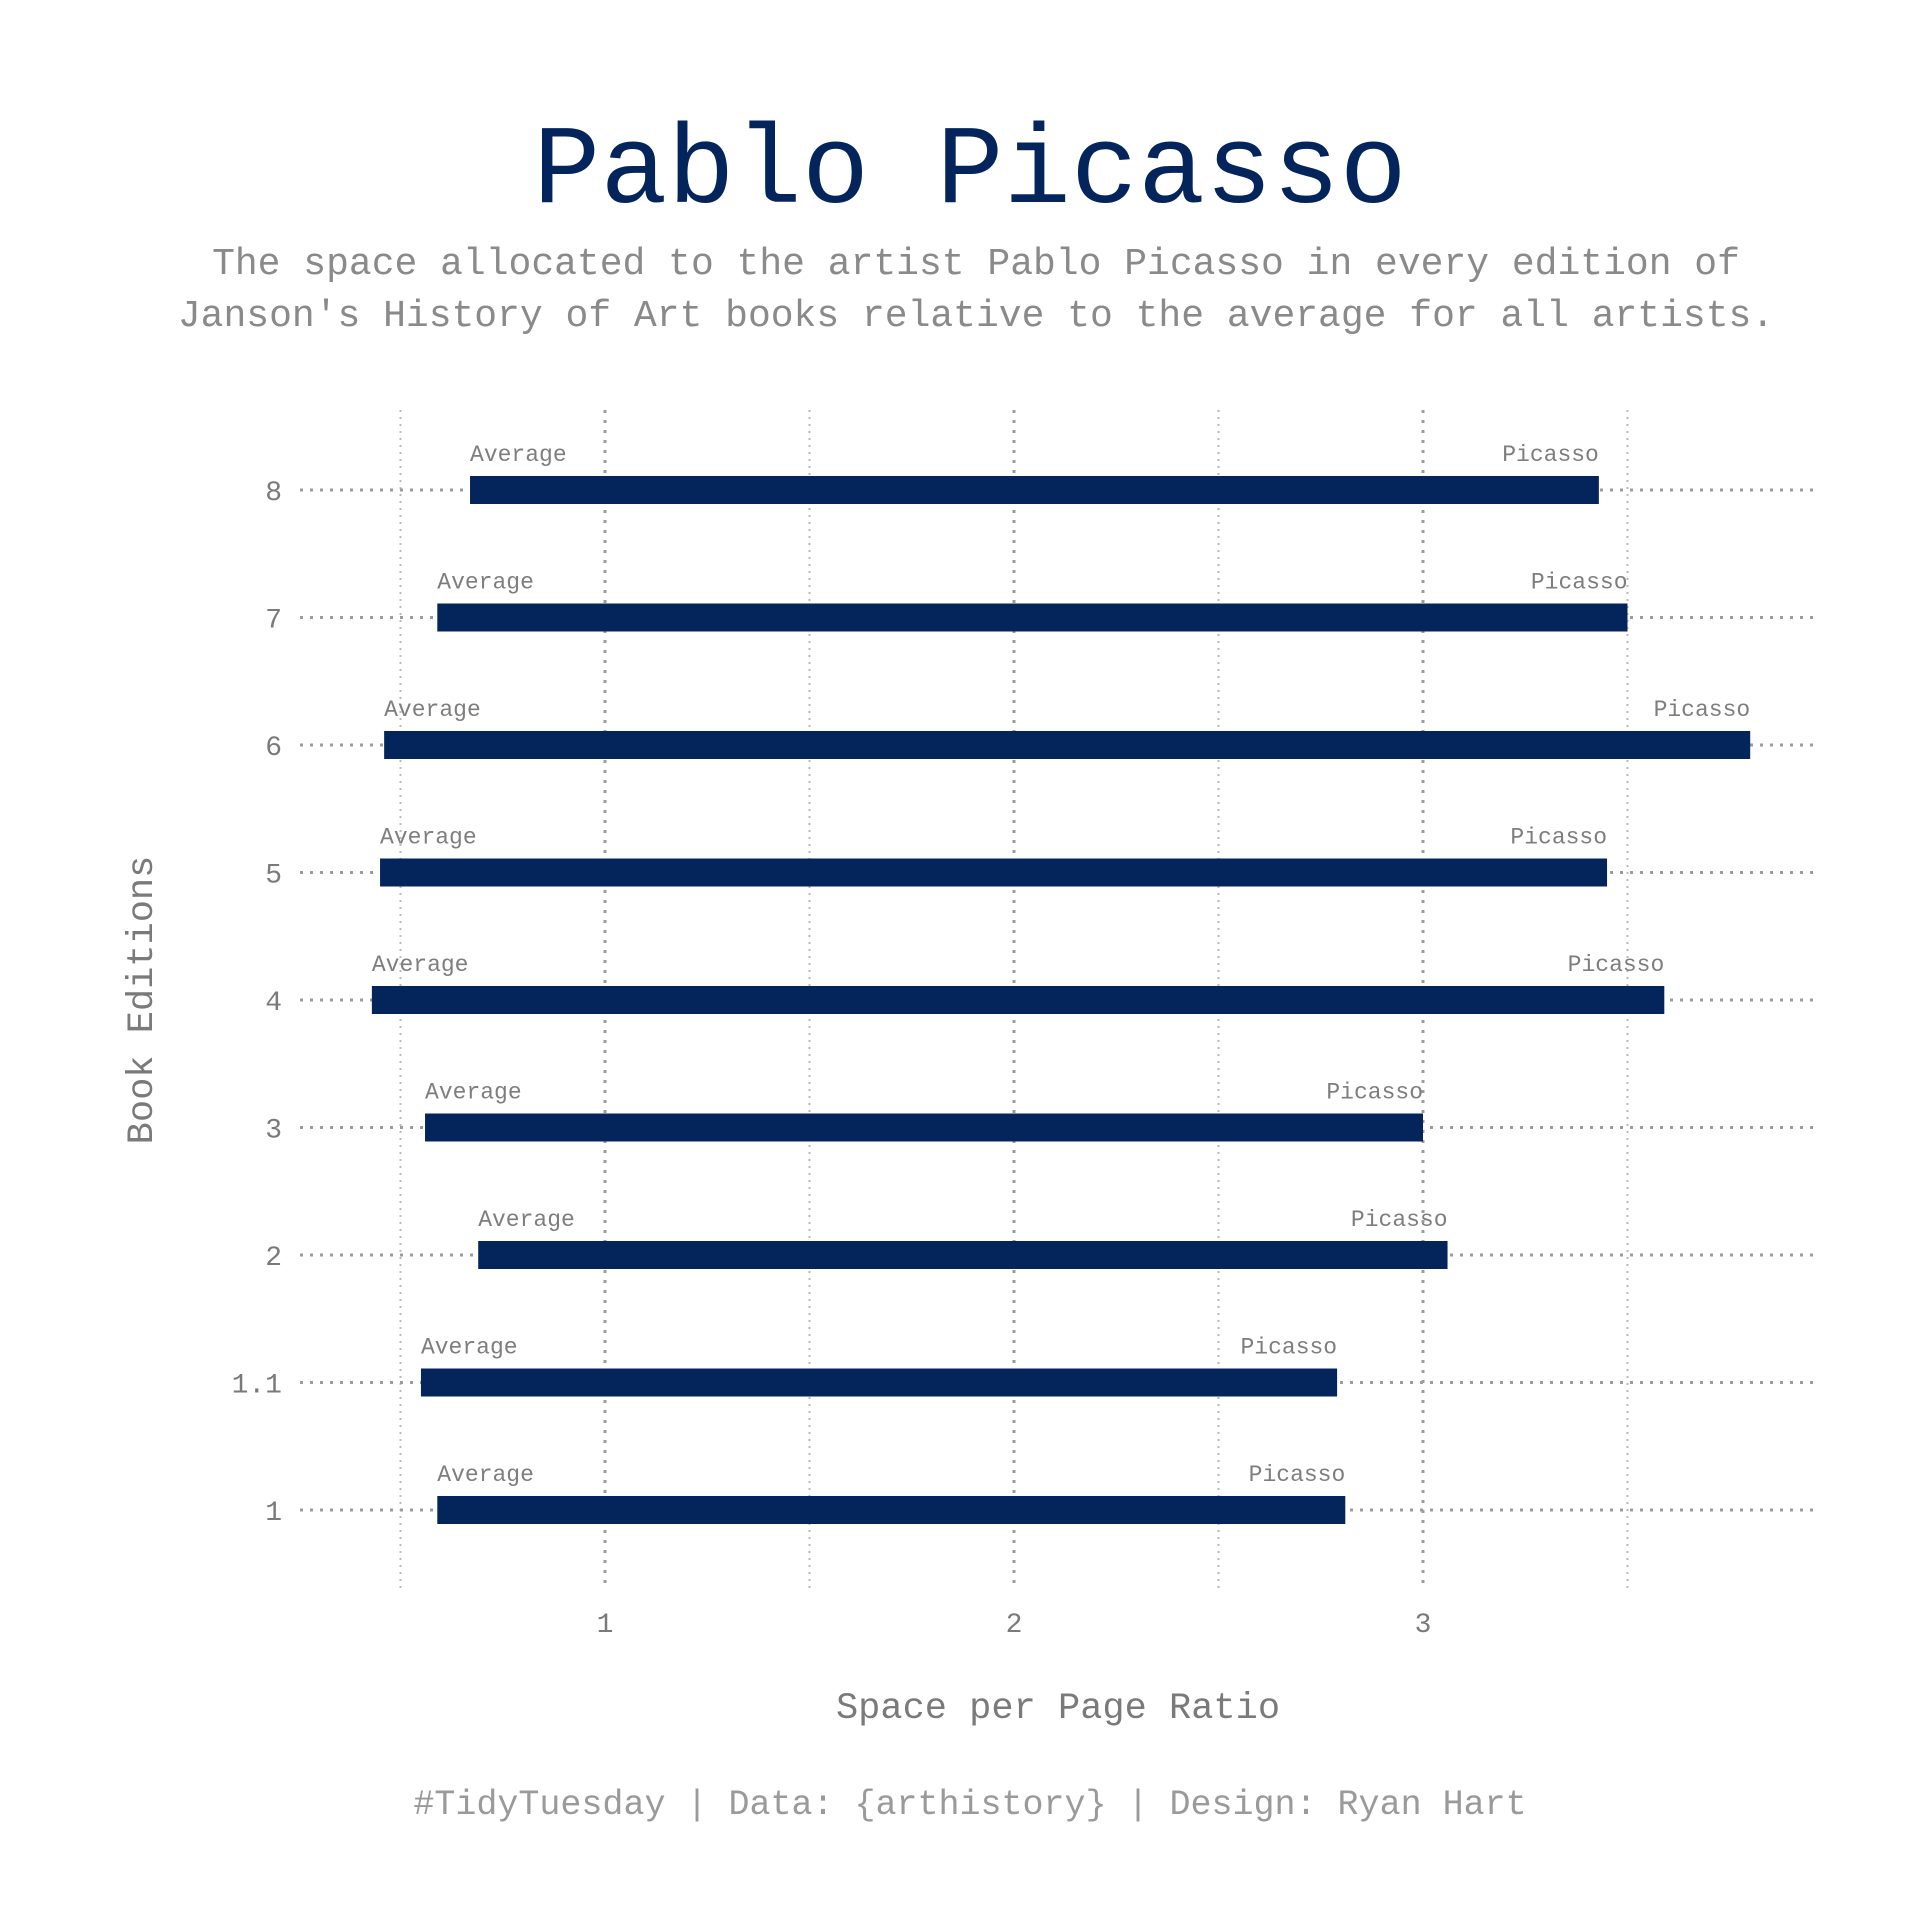 The image size is (1920, 1920). I want to click on x-tick-label: 1, so click(605, 1625).